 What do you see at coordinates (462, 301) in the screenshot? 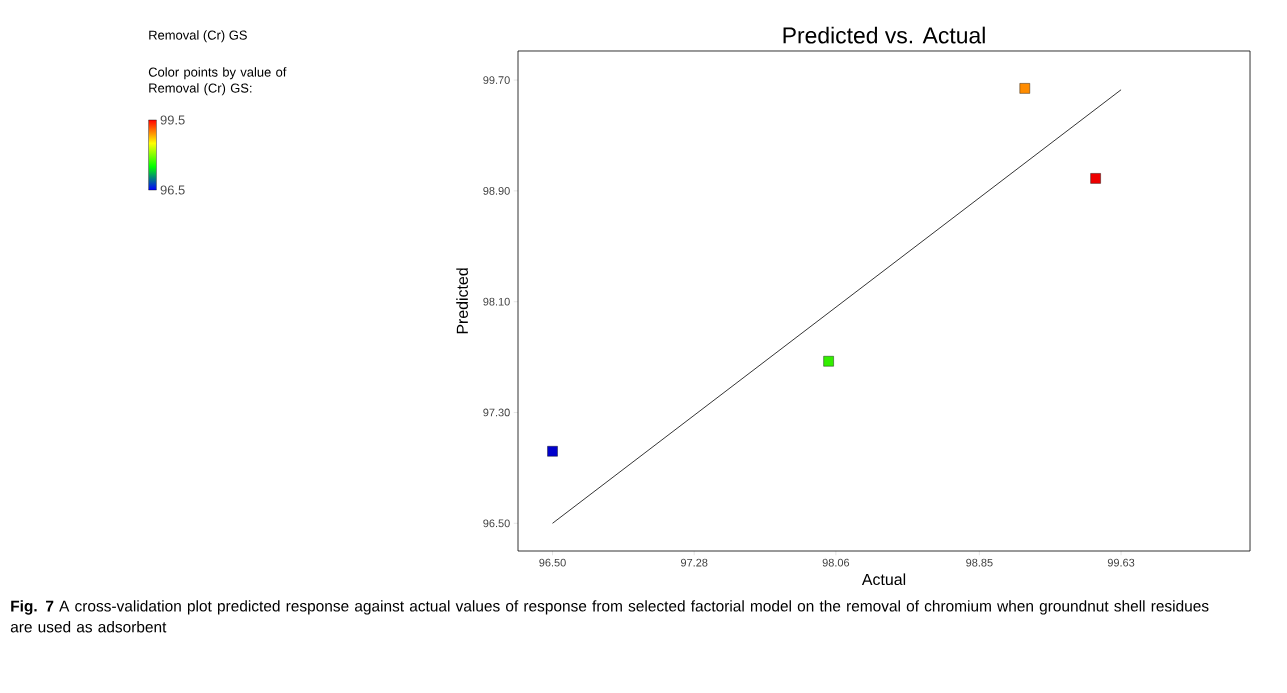
I see `y-axis-title: Predicted` at bounding box center [462, 301].